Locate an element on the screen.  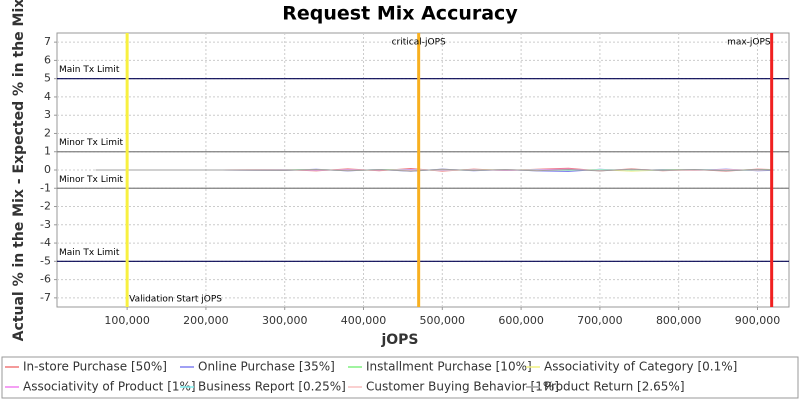
legend-label: Customer Buying Behavior [1%] is located at coordinates (462, 387).